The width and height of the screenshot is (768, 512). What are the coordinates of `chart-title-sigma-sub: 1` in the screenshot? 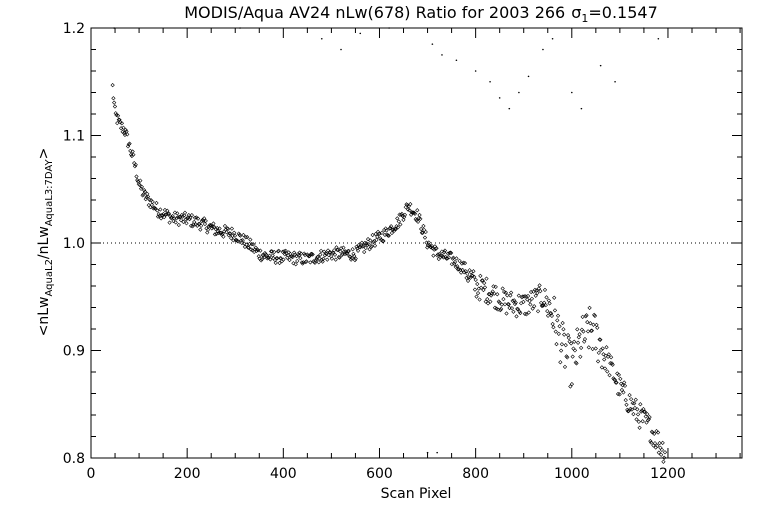 It's located at (584, 18).